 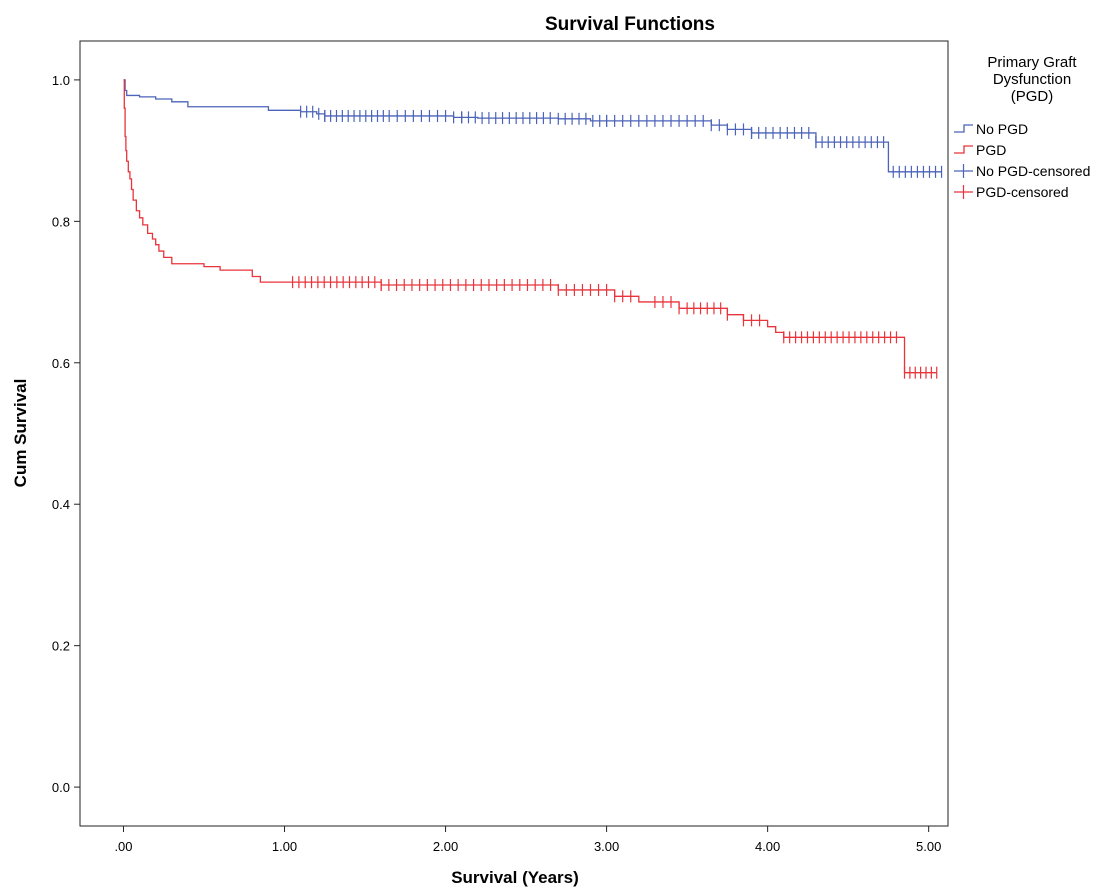 I want to click on x-tick-label: .00, so click(x=123, y=846).